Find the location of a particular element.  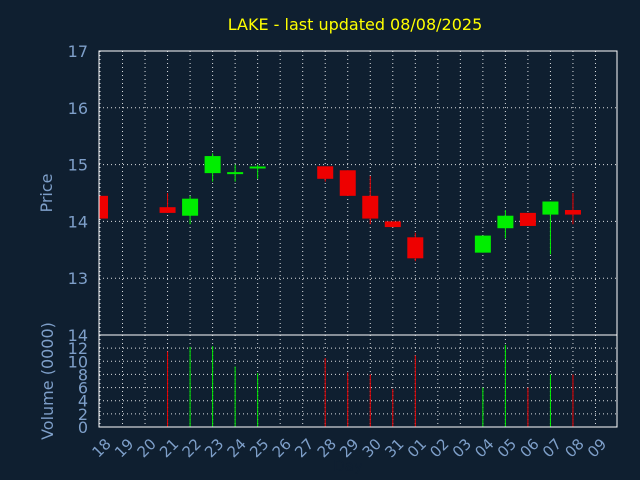

volume-axis-label: Volume (0000) is located at coordinates (47, 381).